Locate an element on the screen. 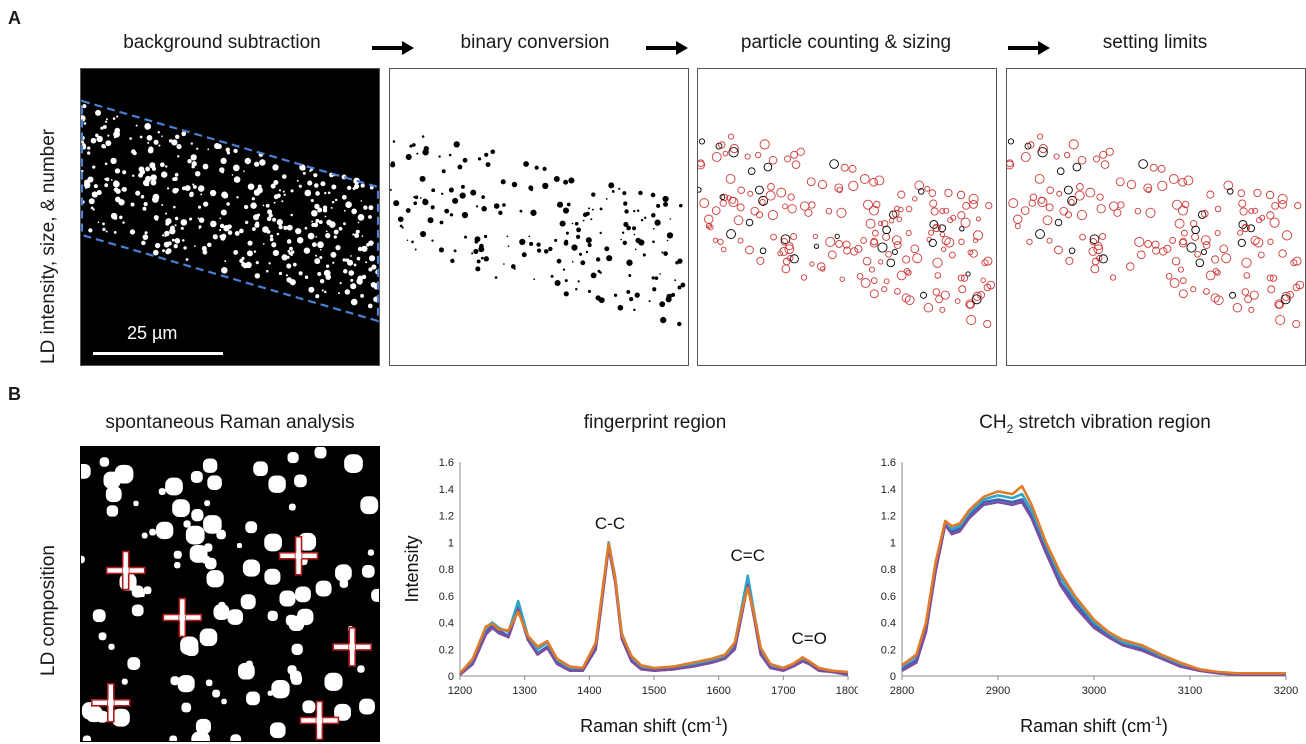  x-tick-label: 1600 is located at coordinates (718, 691).